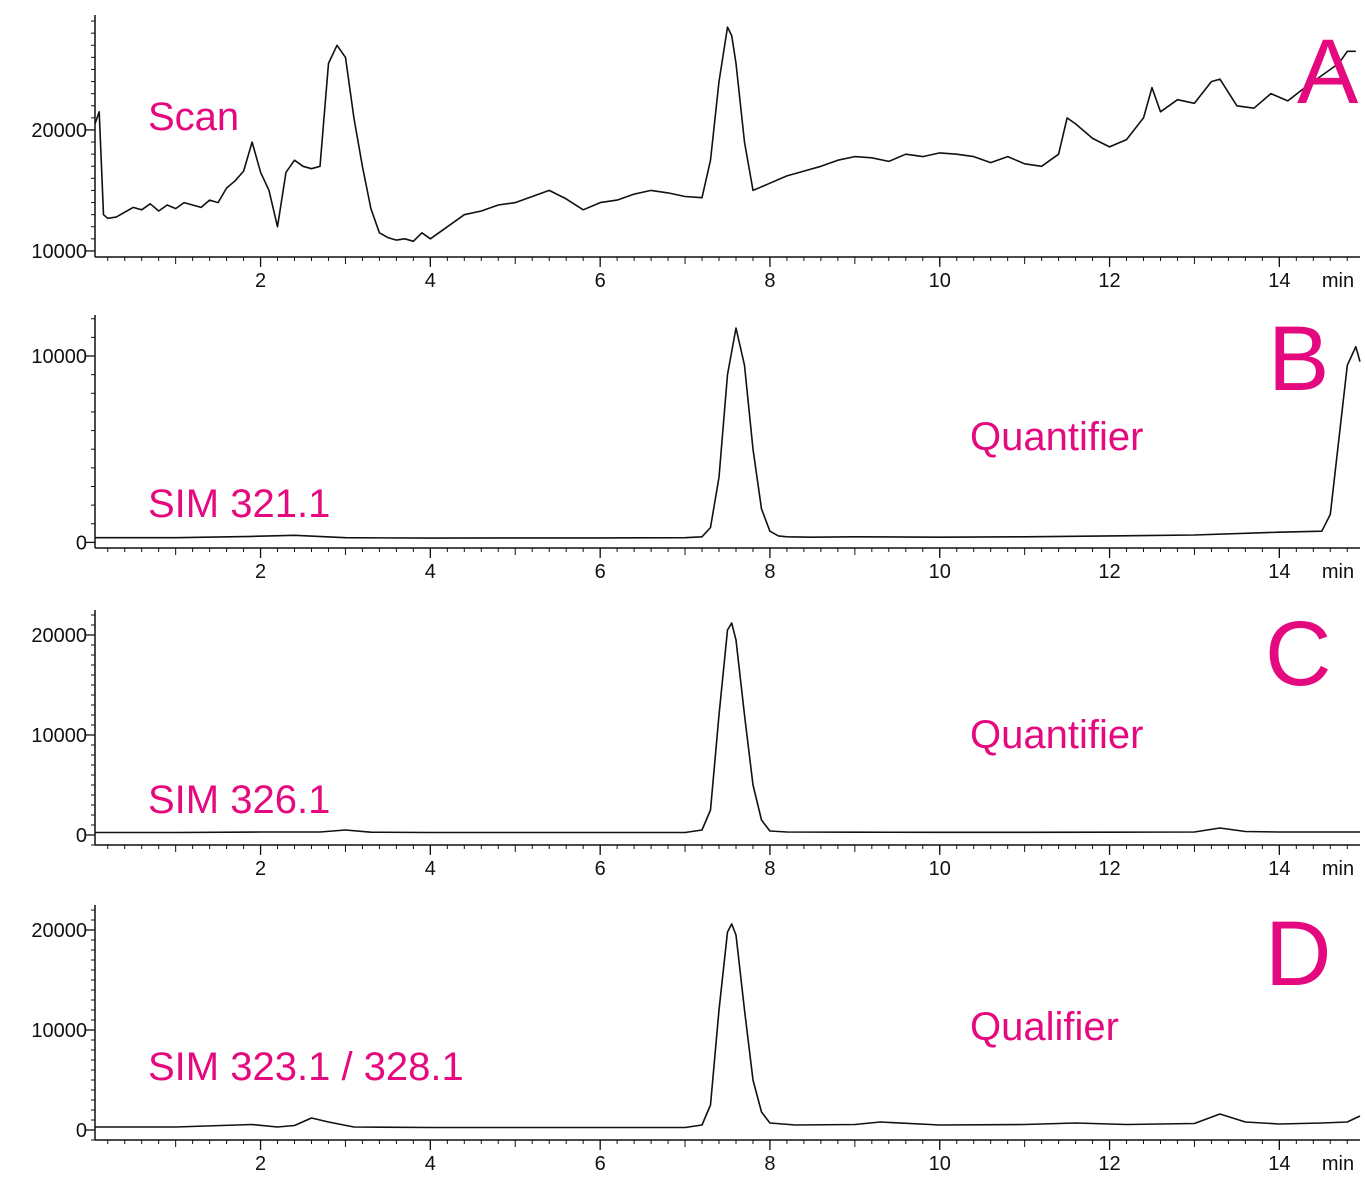  I want to click on annotation-label: Qualifier, so click(1044, 1027).